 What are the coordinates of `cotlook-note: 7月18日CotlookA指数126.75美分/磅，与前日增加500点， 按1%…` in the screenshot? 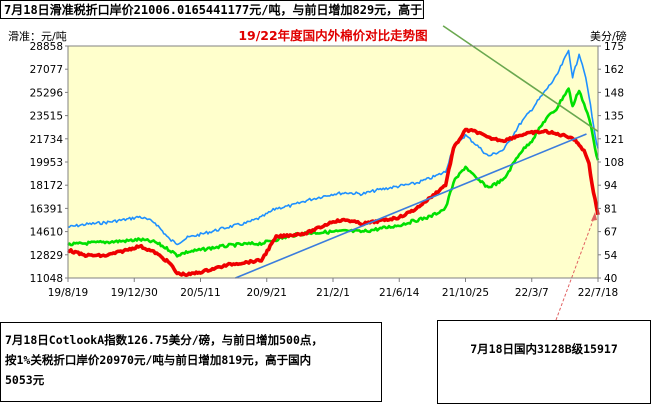 It's located at (191, 362).